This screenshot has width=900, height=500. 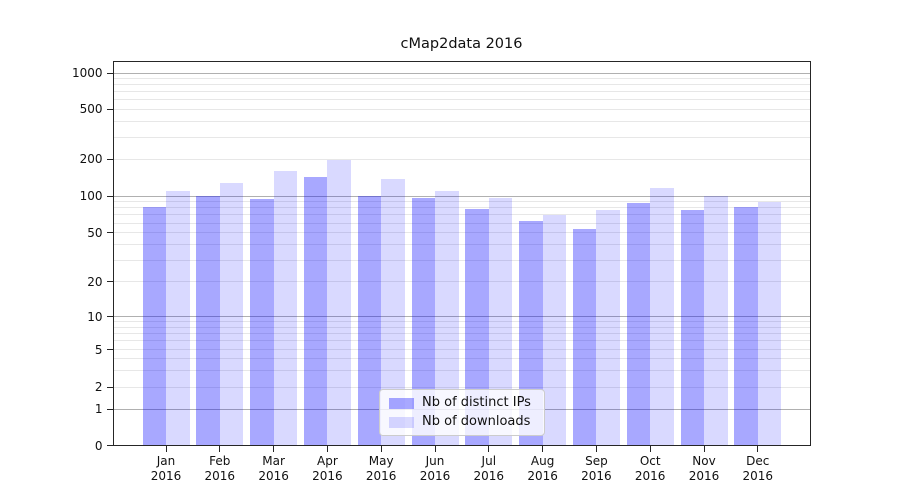 What do you see at coordinates (489, 468) in the screenshot?
I see `x-axis-tick-label: Jul 2016` at bounding box center [489, 468].